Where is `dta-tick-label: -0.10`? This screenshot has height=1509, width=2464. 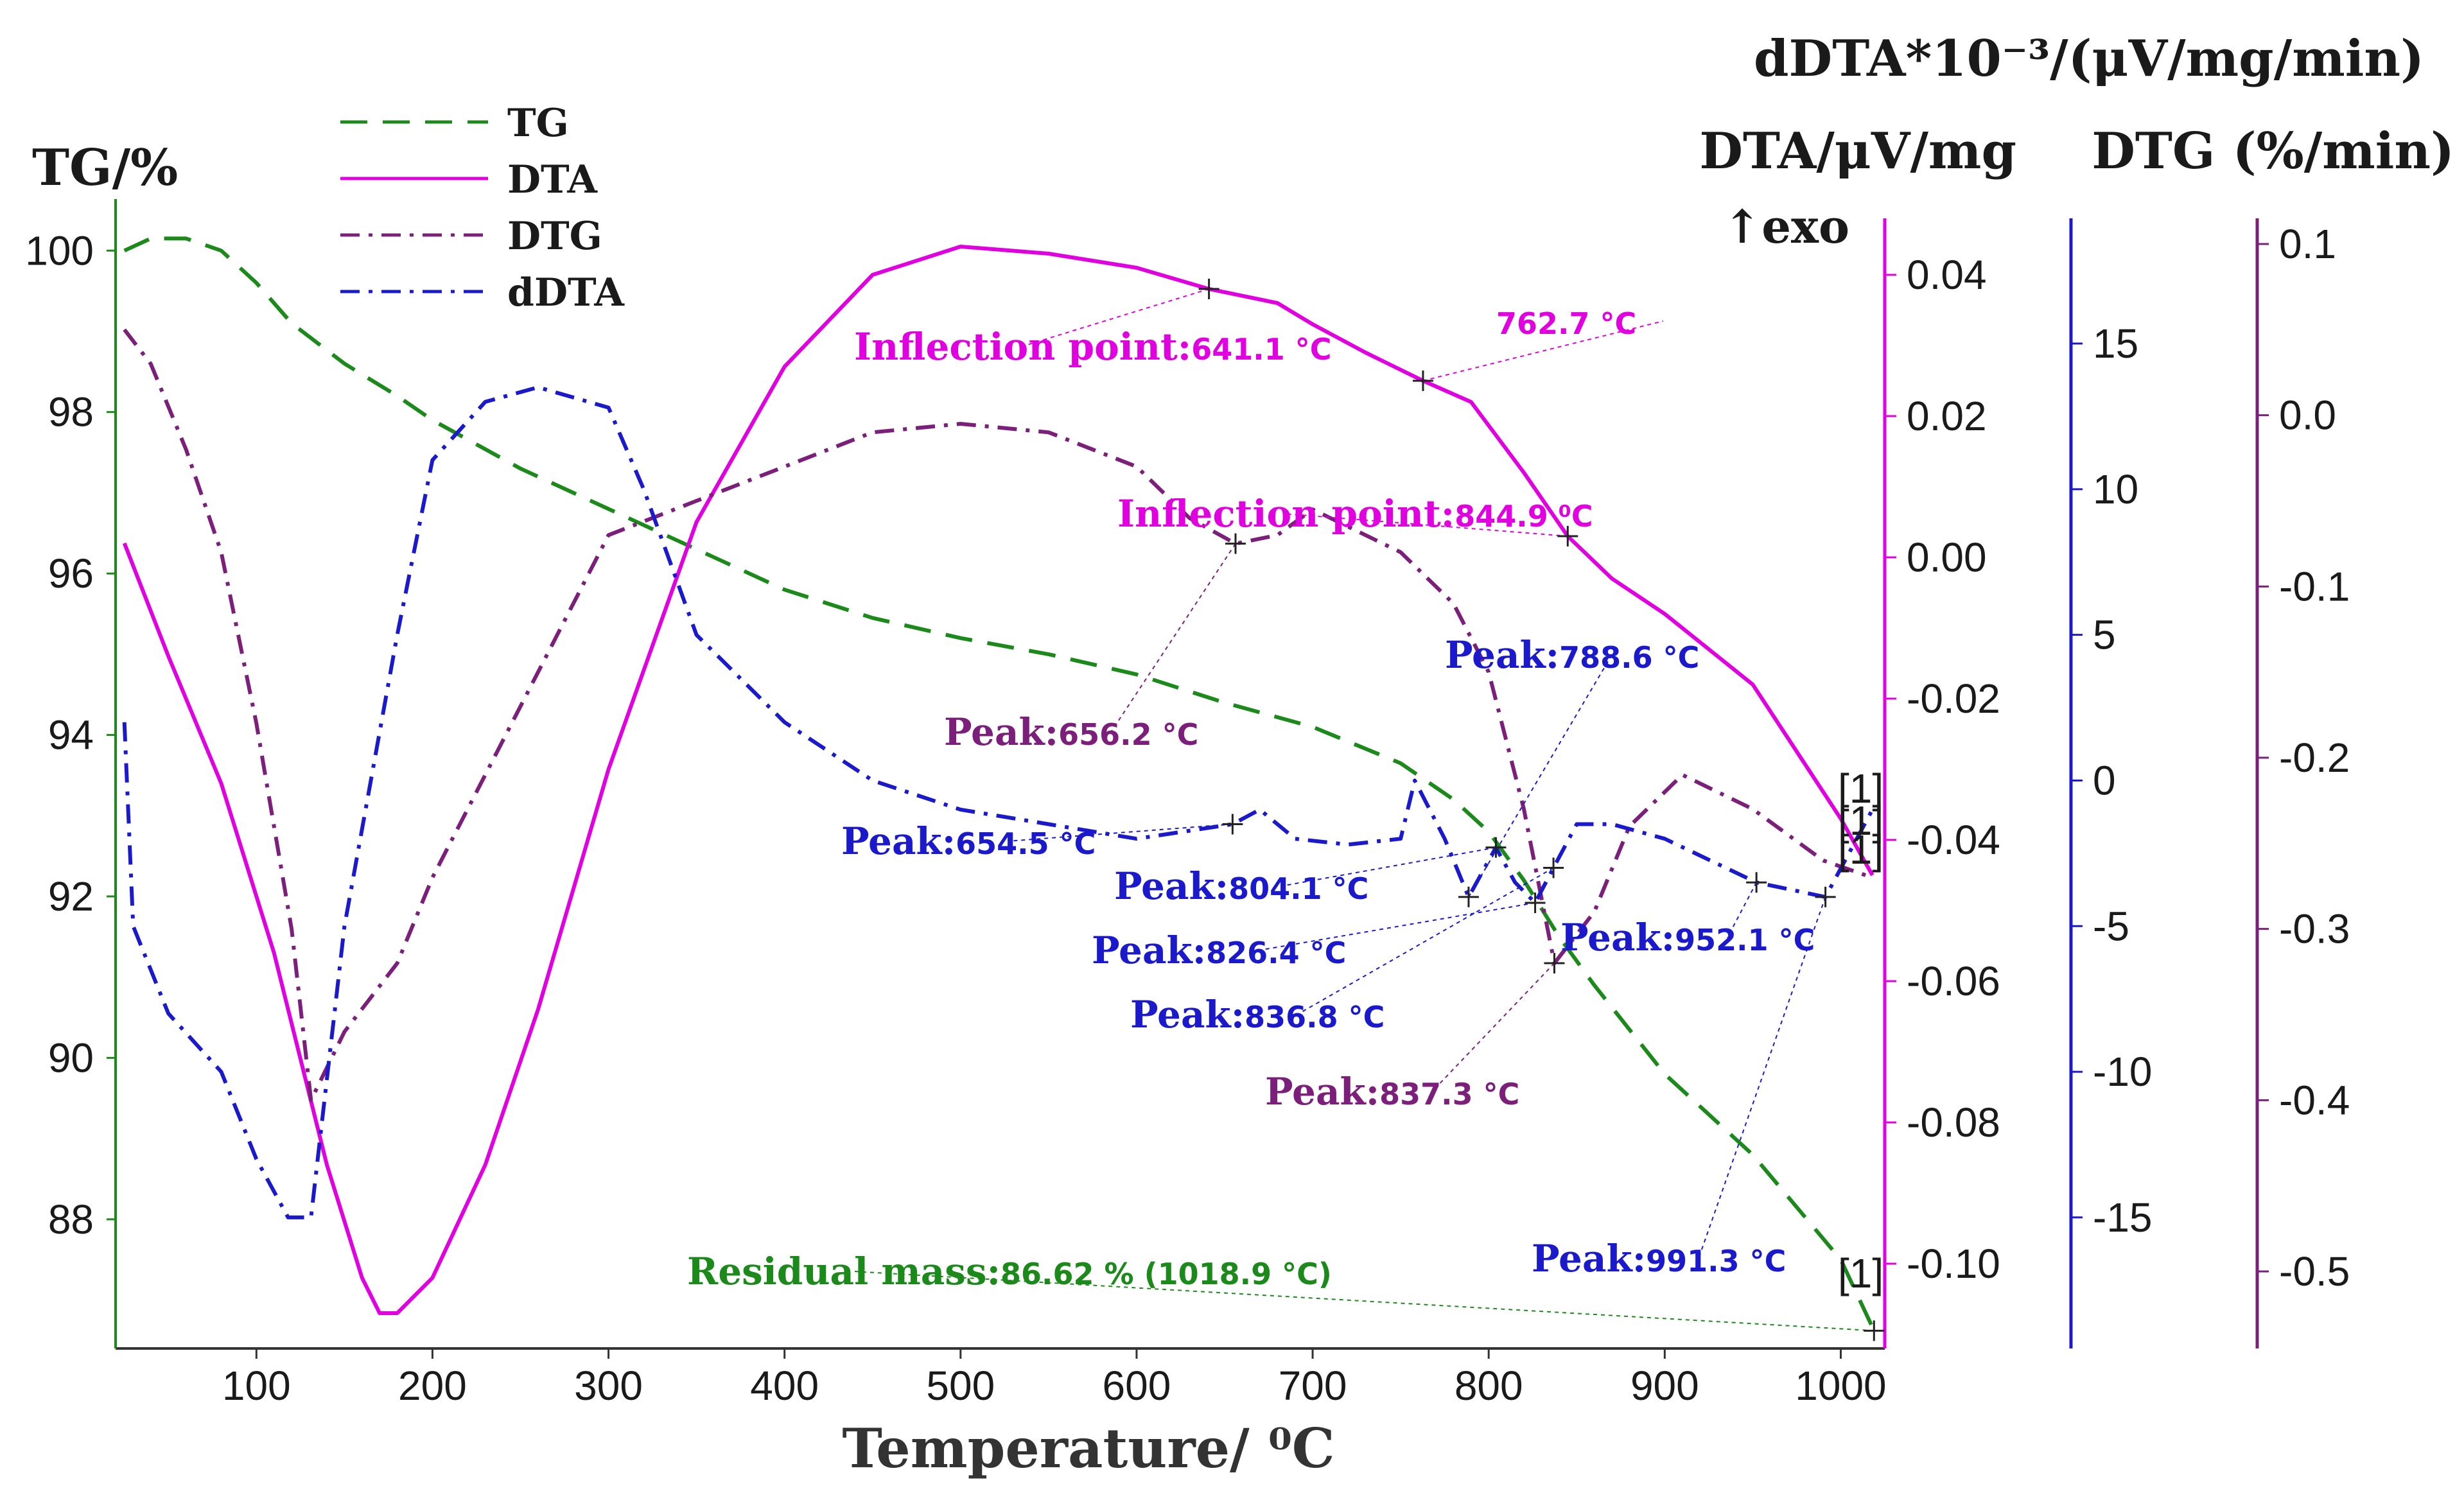 dta-tick-label: -0.10 is located at coordinates (1954, 1264).